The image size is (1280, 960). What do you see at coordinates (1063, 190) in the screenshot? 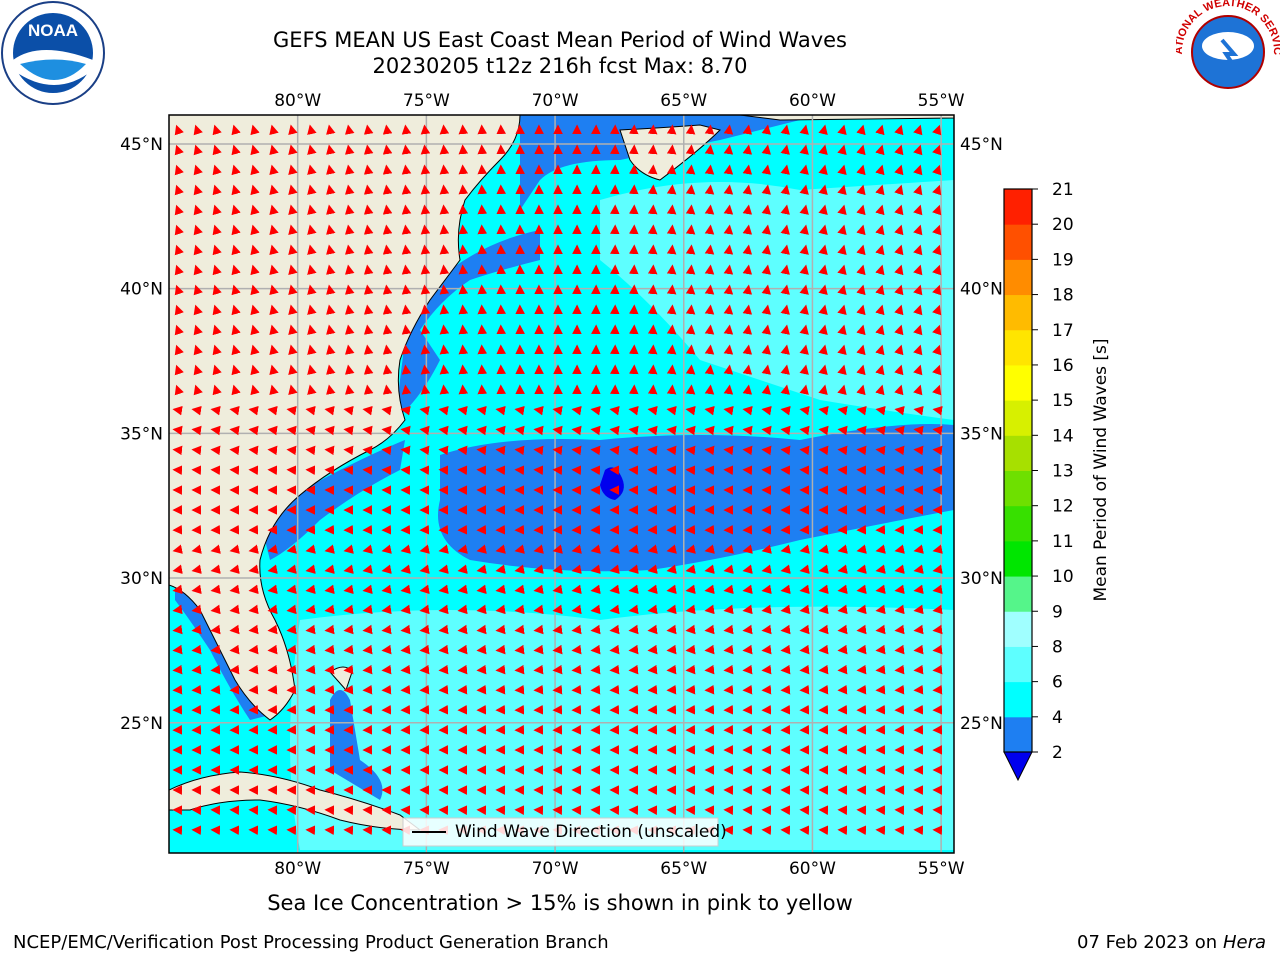
I see `colorbar-tick-label: 21` at bounding box center [1063, 190].